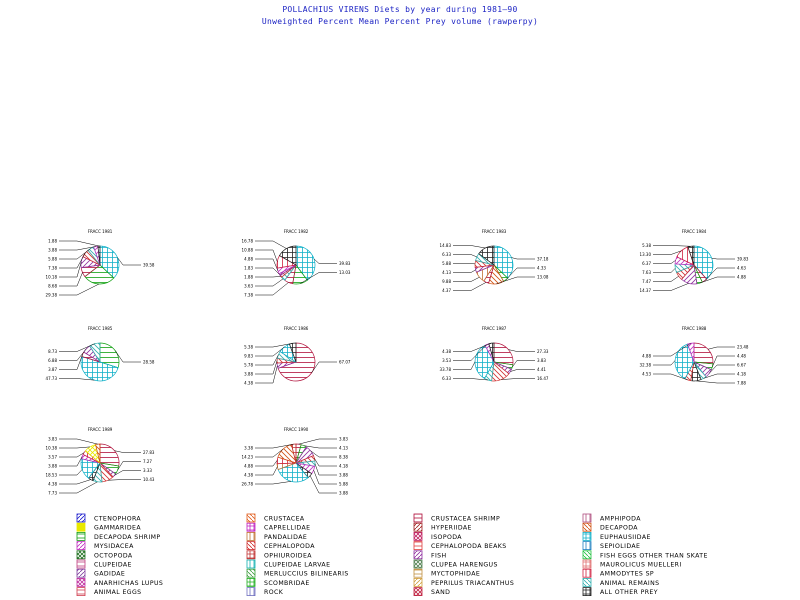 The width and height of the screenshot is (800, 600). Describe the element at coordinates (149, 265) in the screenshot. I see `data-label: 39.58` at that location.